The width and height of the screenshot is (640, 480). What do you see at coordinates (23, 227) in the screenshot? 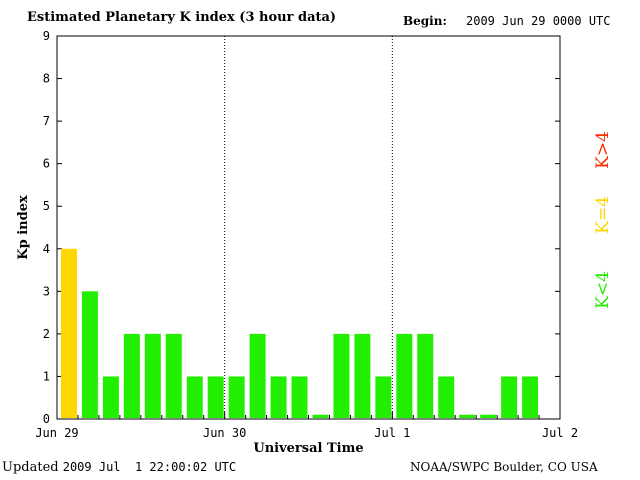
I see `y-axis-label: Kp index` at bounding box center [23, 227].